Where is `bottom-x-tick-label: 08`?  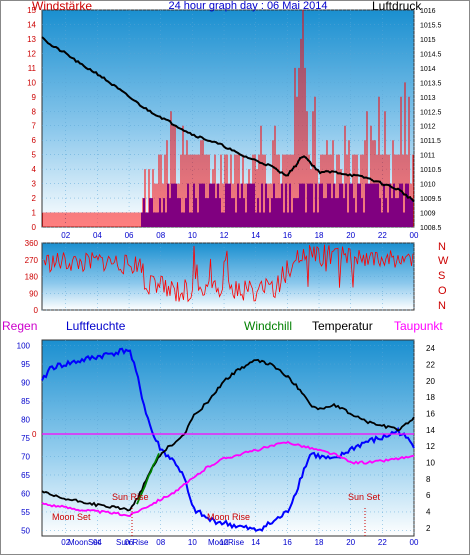 bottom-x-tick-label: 08 is located at coordinates (160, 542).